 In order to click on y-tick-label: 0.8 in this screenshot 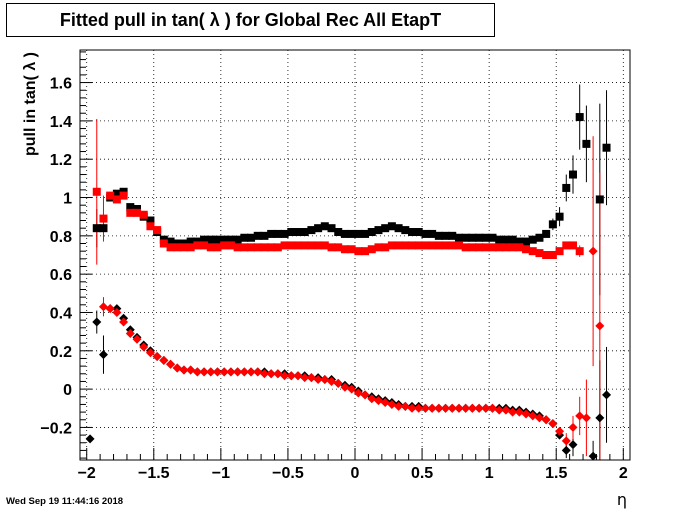, I will do `click(61, 237)`.